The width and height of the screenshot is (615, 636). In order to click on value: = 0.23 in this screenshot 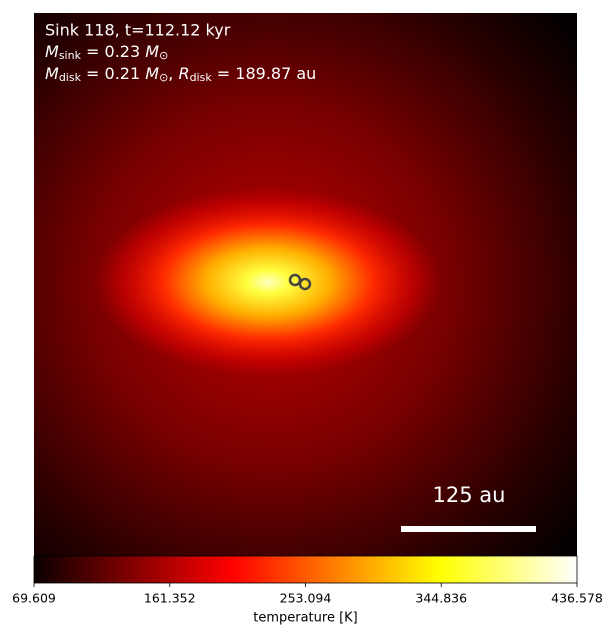, I will do `click(113, 51)`.